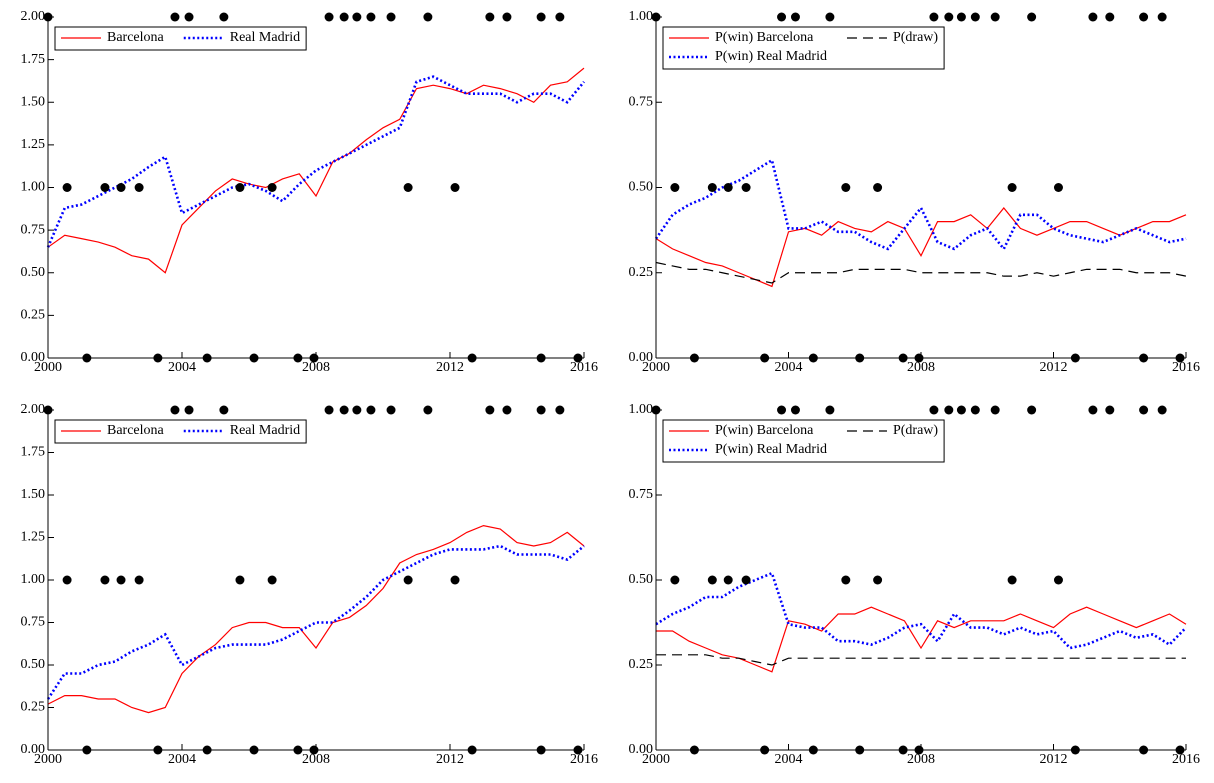 Image resolution: width=1214 pixels, height=783 pixels. I want to click on y-tick-label: 1.25, so click(33, 144).